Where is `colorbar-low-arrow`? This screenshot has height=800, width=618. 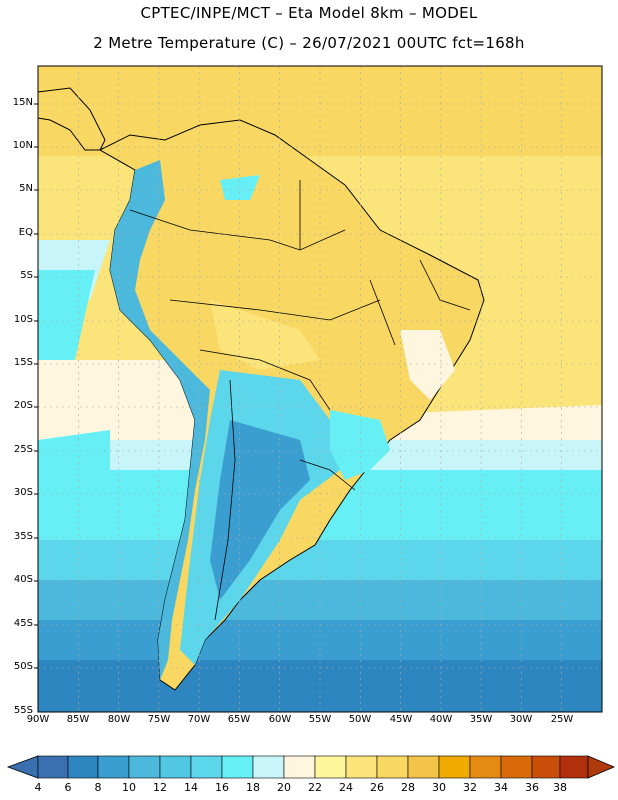
colorbar-low-arrow is located at coordinates (22, 767).